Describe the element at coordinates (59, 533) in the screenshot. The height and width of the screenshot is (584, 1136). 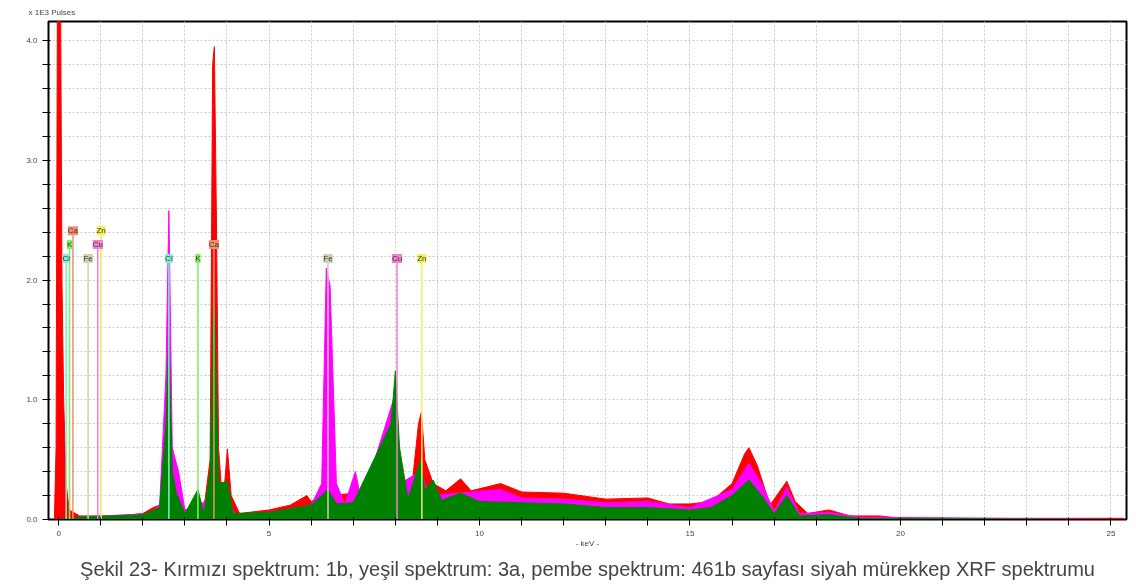
I see `x-tick-label: 0` at that location.